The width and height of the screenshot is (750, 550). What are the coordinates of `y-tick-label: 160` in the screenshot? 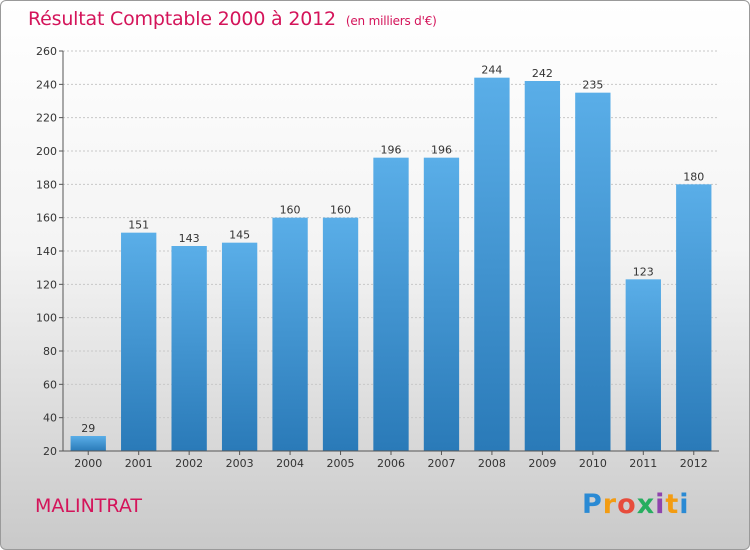 It's located at (46, 218).